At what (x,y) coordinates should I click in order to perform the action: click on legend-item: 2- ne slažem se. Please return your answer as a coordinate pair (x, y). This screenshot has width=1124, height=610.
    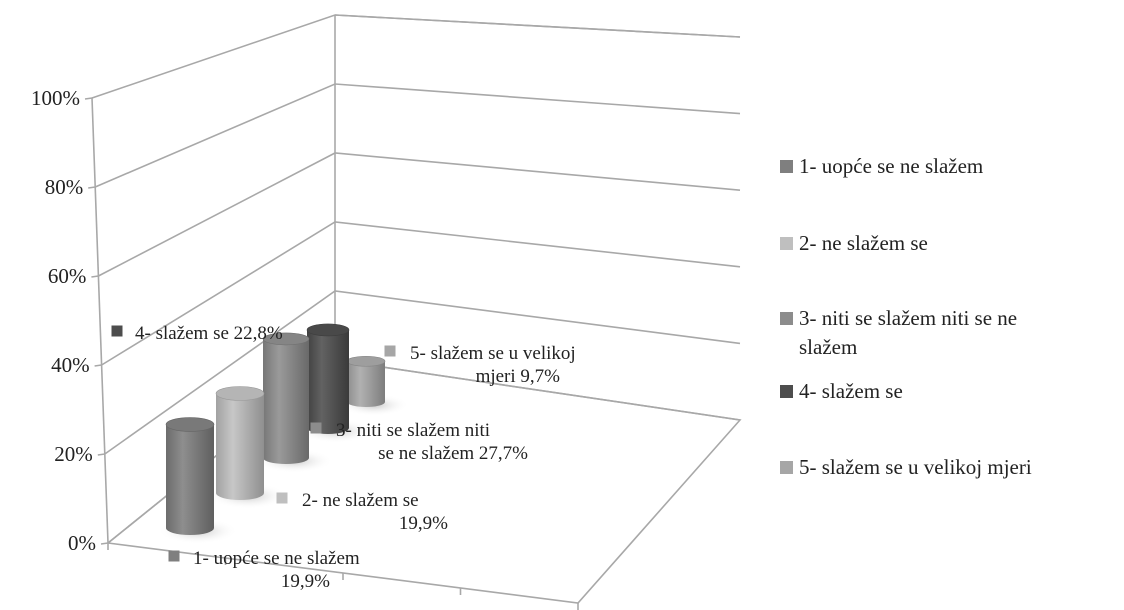
    Looking at the image, I should click on (950, 243).